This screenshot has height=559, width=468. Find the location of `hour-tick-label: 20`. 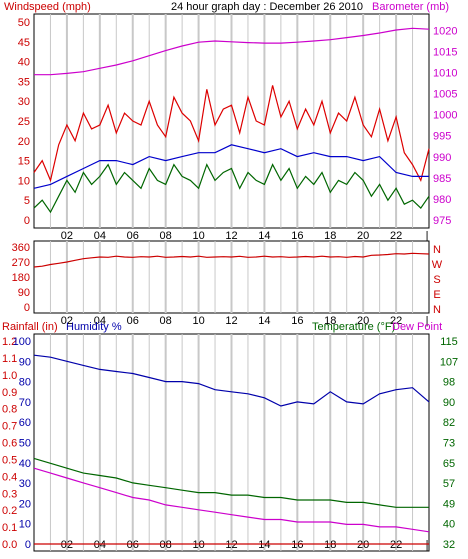

hour-tick-label: 20 is located at coordinates (363, 236).